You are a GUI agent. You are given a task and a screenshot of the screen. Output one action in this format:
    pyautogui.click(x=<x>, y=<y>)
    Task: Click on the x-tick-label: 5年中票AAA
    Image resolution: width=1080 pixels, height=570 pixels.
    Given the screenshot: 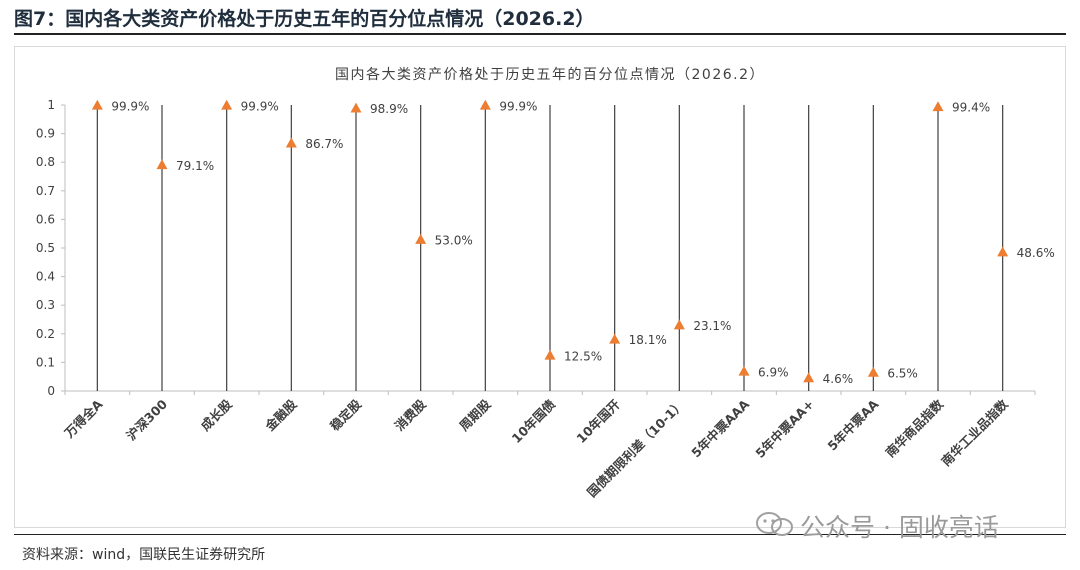 What is the action you would take?
    pyautogui.click(x=720, y=428)
    